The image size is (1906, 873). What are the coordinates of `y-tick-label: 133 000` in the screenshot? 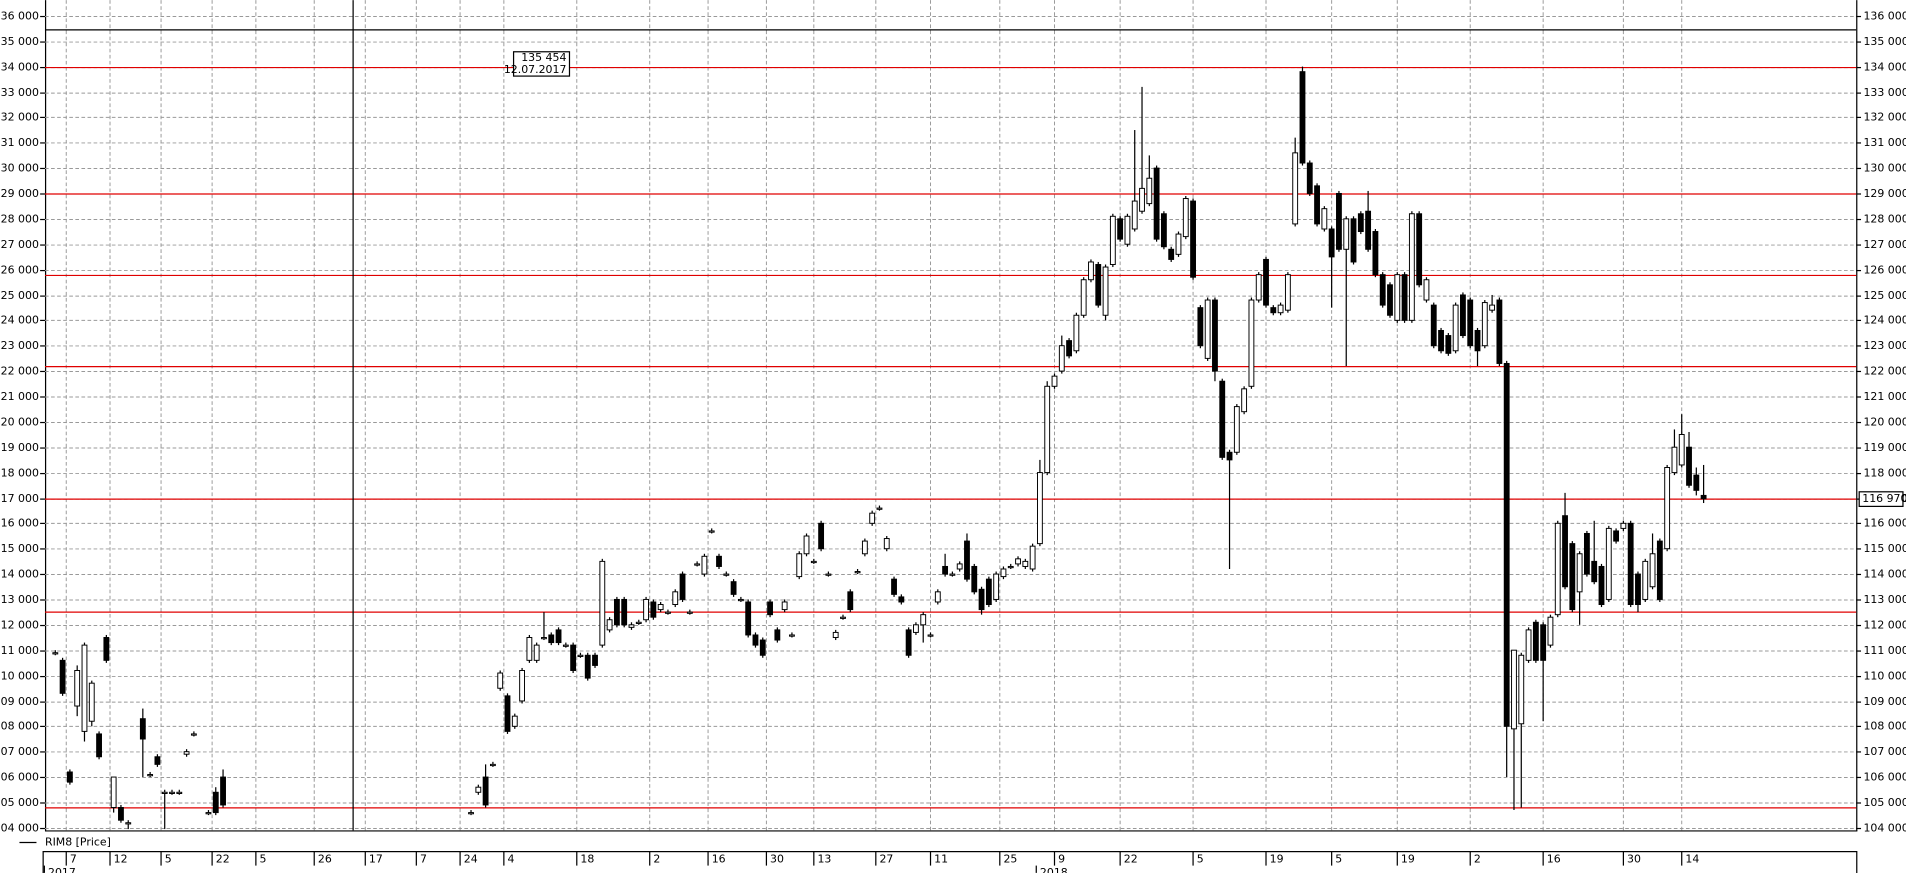 It's located at (19, 92).